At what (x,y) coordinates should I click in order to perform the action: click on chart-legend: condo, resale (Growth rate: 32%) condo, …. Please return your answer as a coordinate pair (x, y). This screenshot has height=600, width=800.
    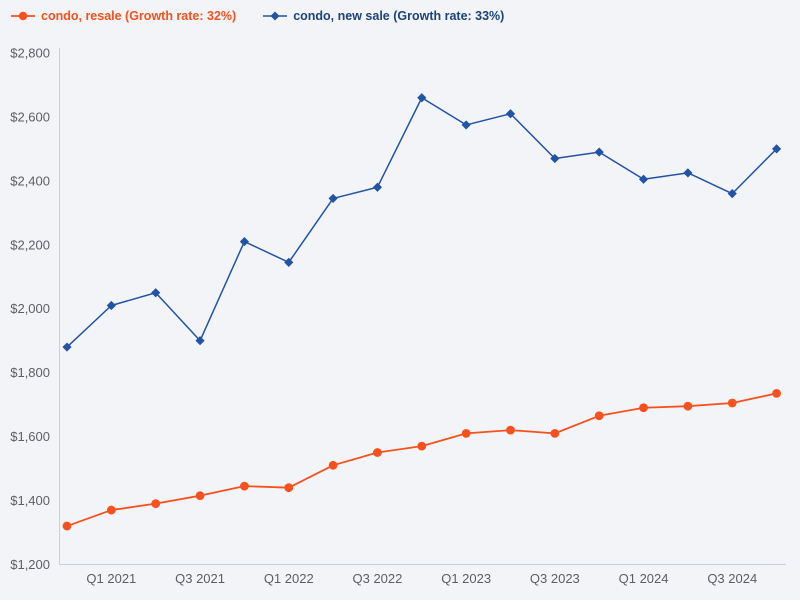
    Looking at the image, I should click on (257, 16).